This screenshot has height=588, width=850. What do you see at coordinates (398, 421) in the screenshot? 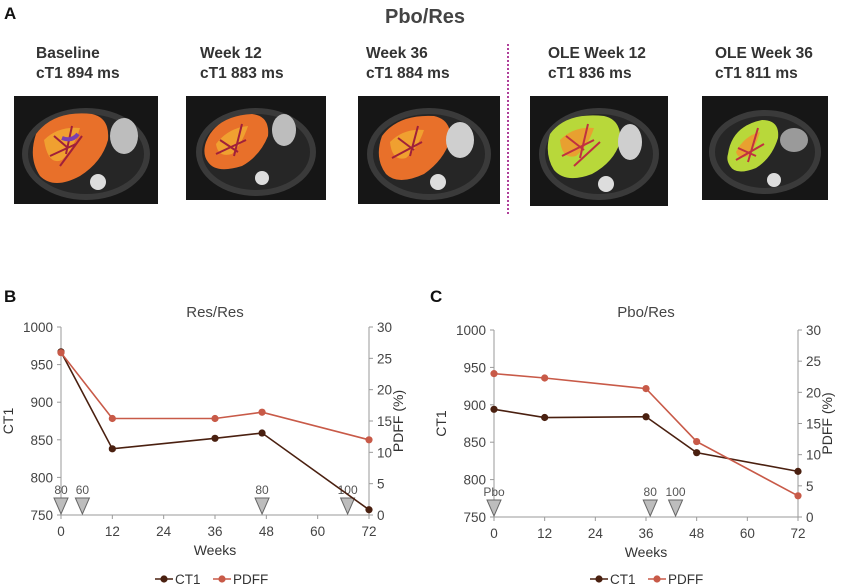
I see `y-right-axis-label: PDFF (%)` at bounding box center [398, 421].